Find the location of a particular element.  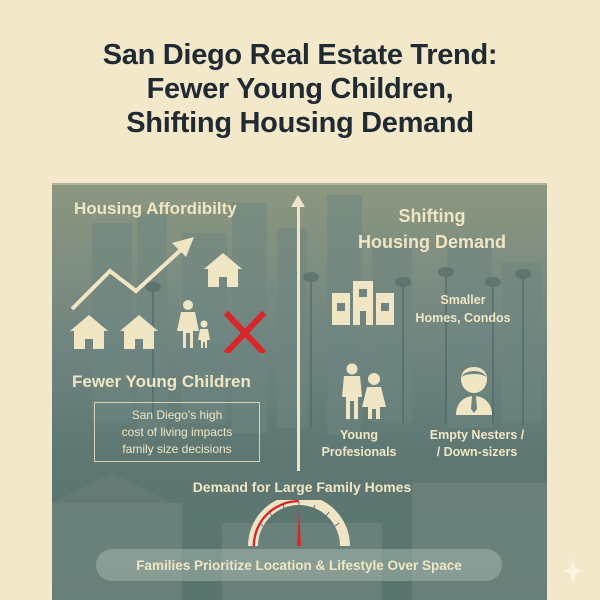

title-line-2: Fewer Young Children, is located at coordinates (300, 89).